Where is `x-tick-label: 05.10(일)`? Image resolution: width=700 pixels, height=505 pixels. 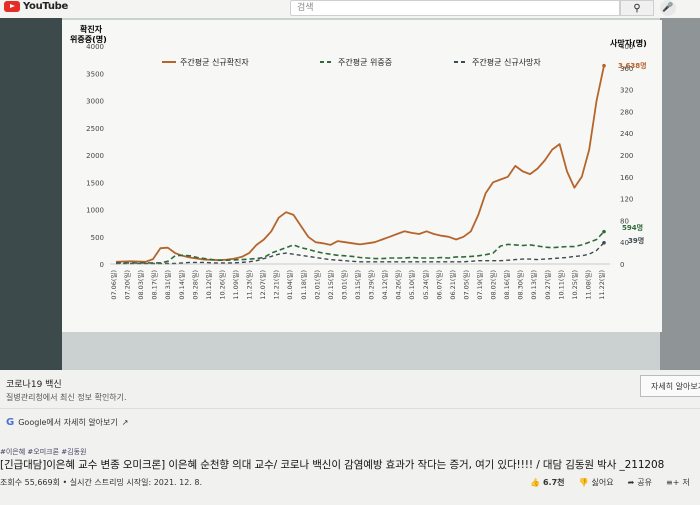 x-tick-label: 05.10(일) is located at coordinates (411, 285).